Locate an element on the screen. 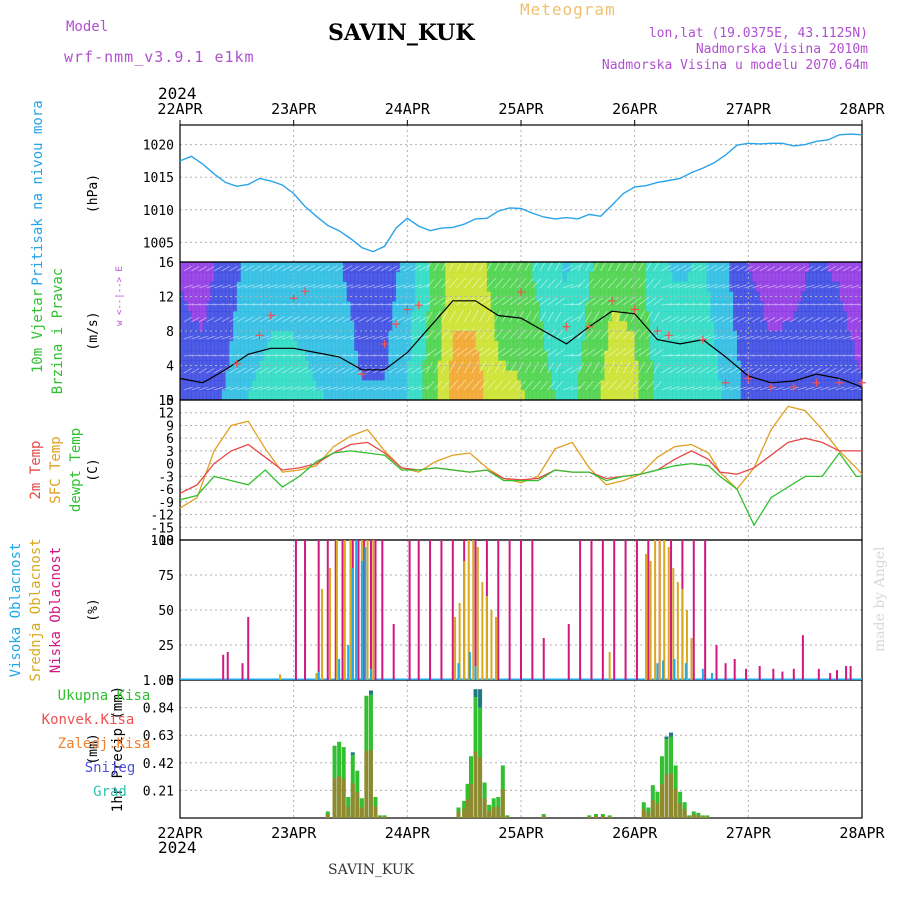  model-value: wrf-nmm_v3.9.1 e1km is located at coordinates (159, 57).